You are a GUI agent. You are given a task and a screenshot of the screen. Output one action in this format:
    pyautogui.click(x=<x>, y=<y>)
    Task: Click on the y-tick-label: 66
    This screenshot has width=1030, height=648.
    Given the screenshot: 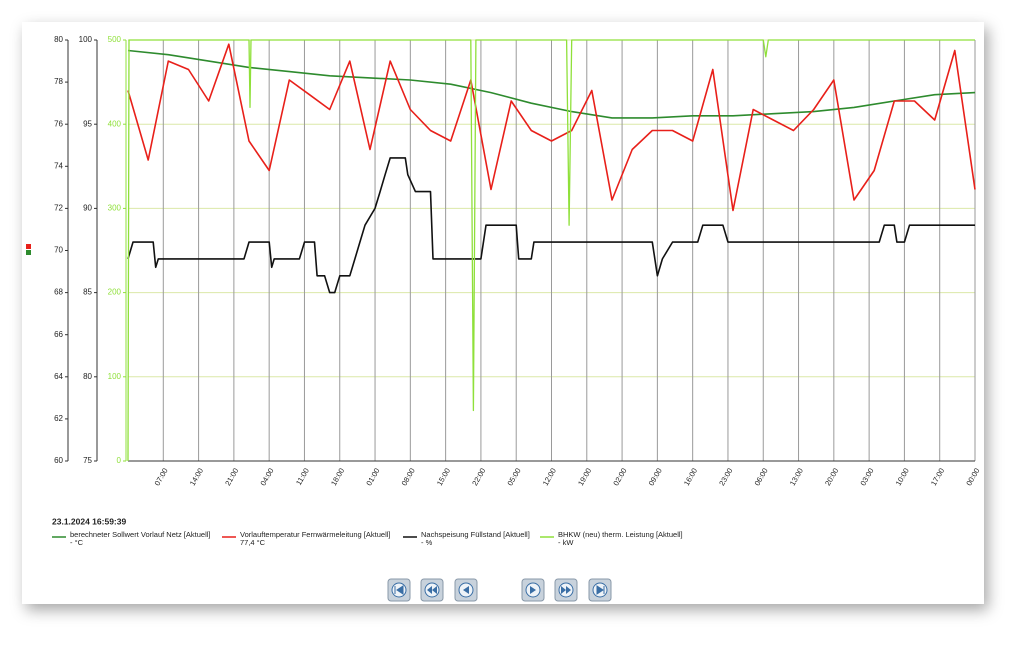 What is the action you would take?
    pyautogui.click(x=58, y=334)
    